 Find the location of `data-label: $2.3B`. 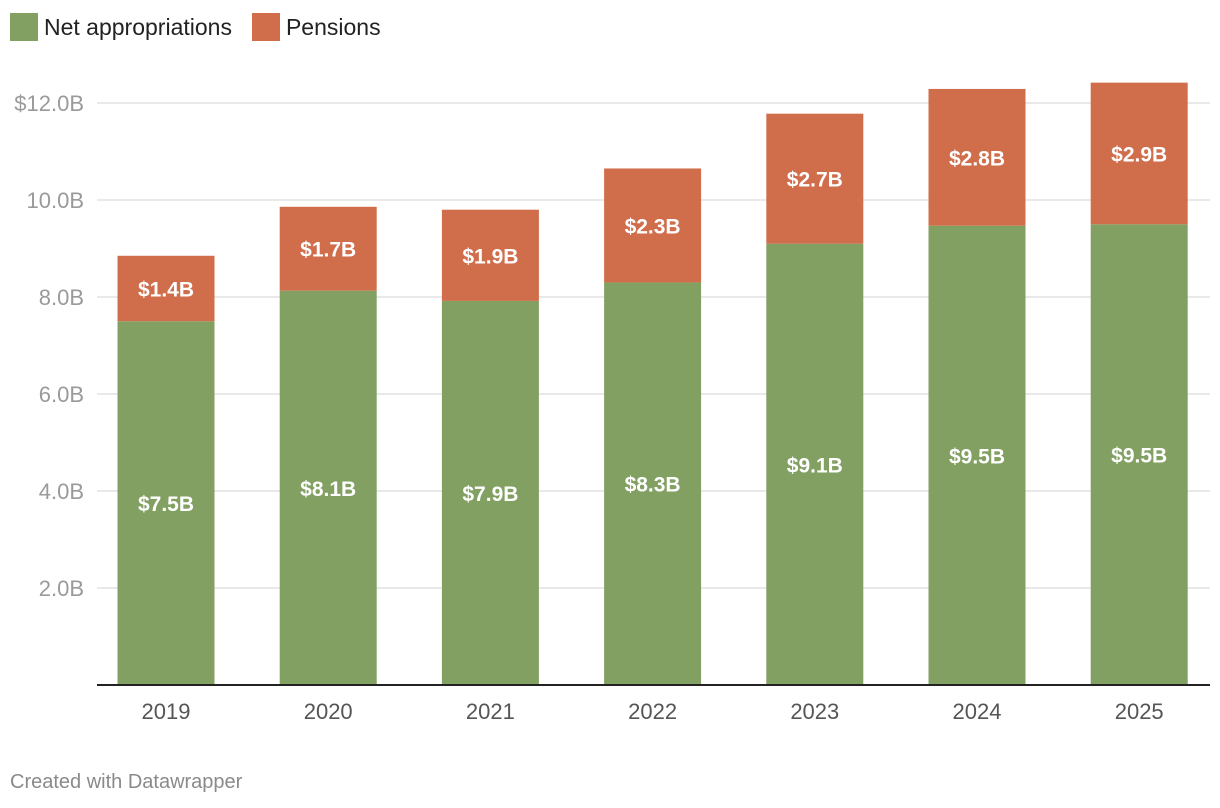

data-label: $2.3B is located at coordinates (653, 226).